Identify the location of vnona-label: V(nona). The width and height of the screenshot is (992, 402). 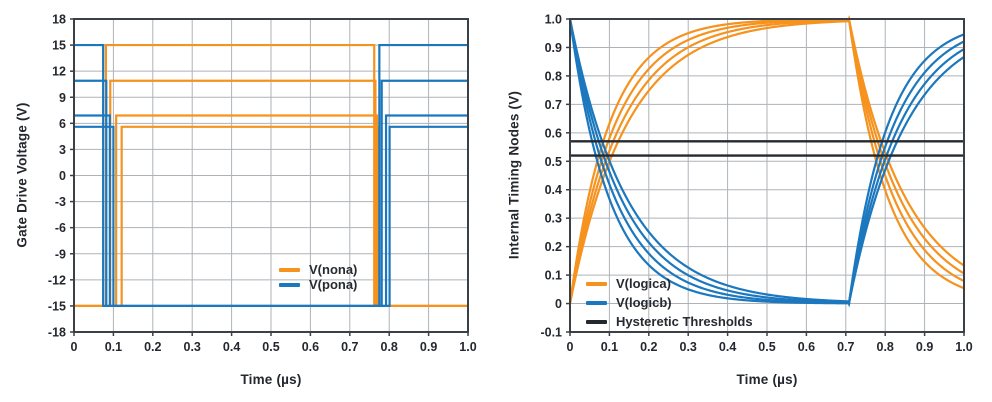
(333, 269).